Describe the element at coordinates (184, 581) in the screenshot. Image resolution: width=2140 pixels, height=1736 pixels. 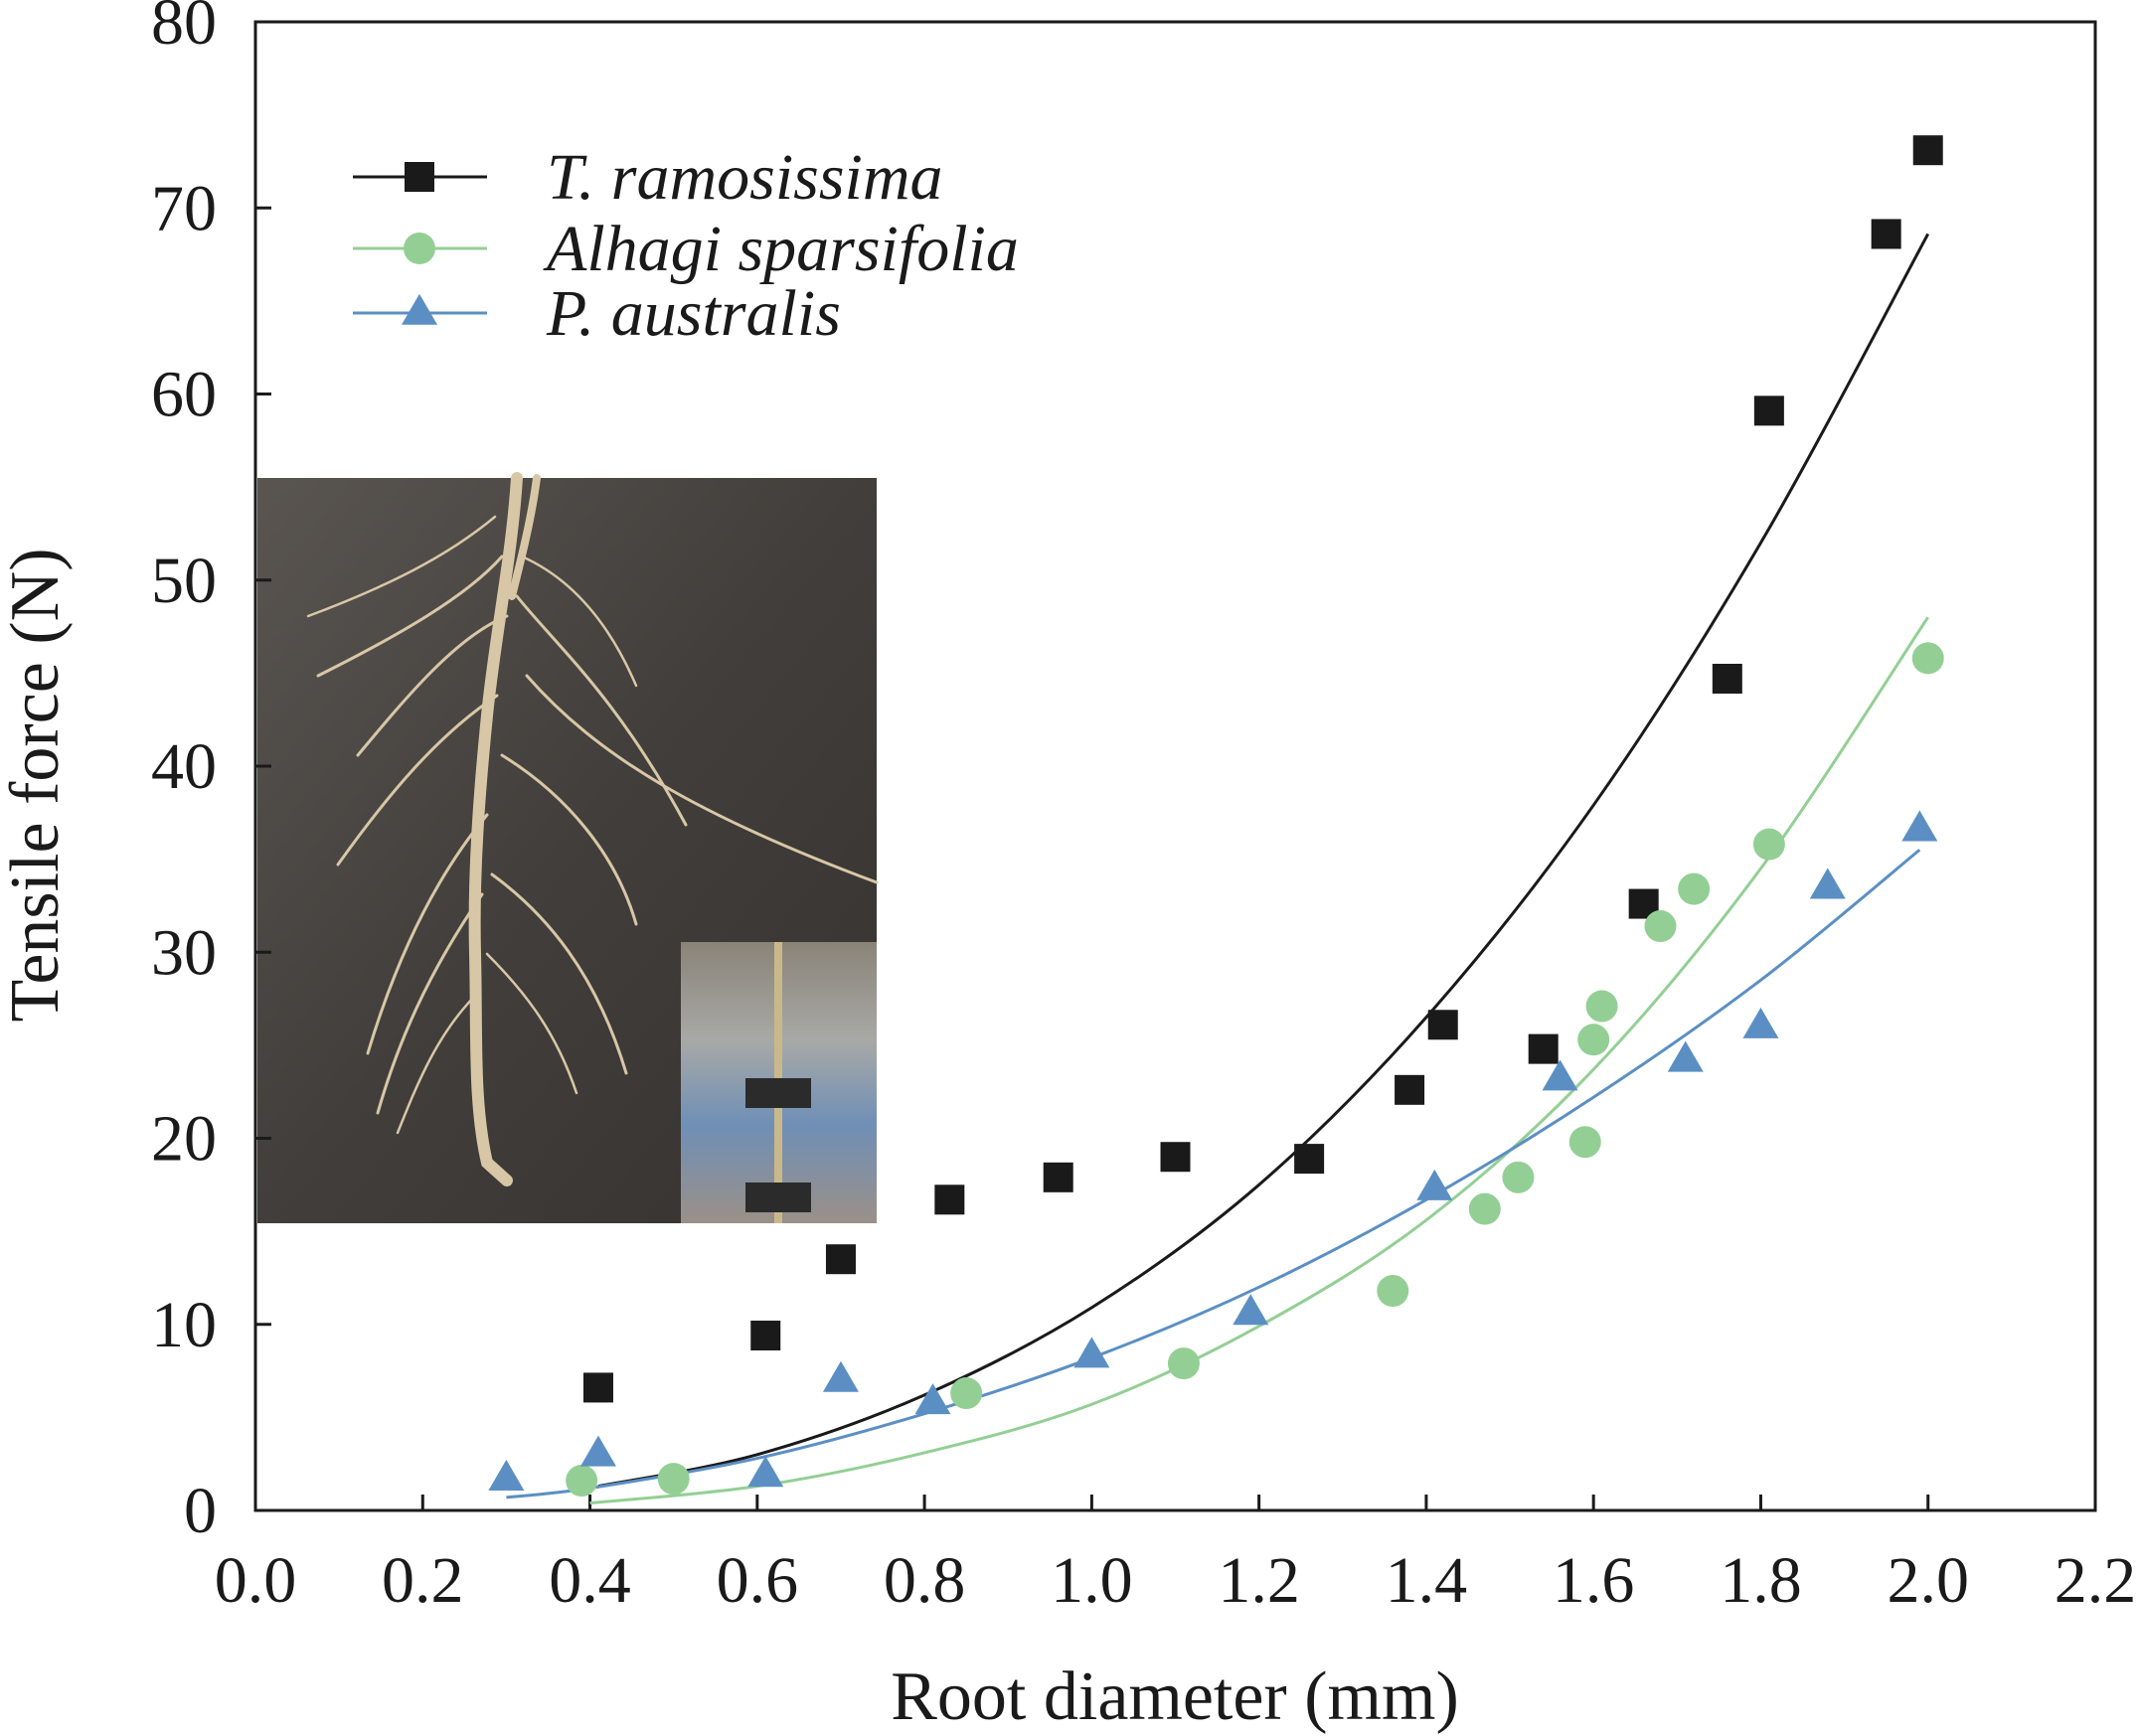
I see `y-tick-label: 50` at that location.